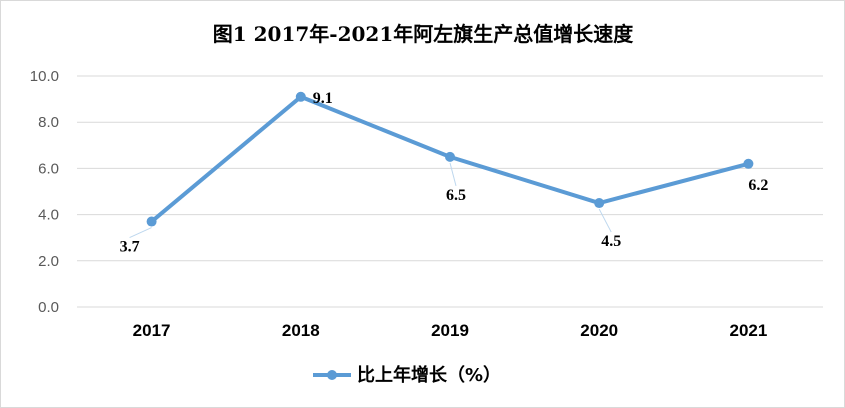 The width and height of the screenshot is (845, 408). I want to click on x-axis-ticks: 2017 2018 2019 2020 2021, so click(450, 330).